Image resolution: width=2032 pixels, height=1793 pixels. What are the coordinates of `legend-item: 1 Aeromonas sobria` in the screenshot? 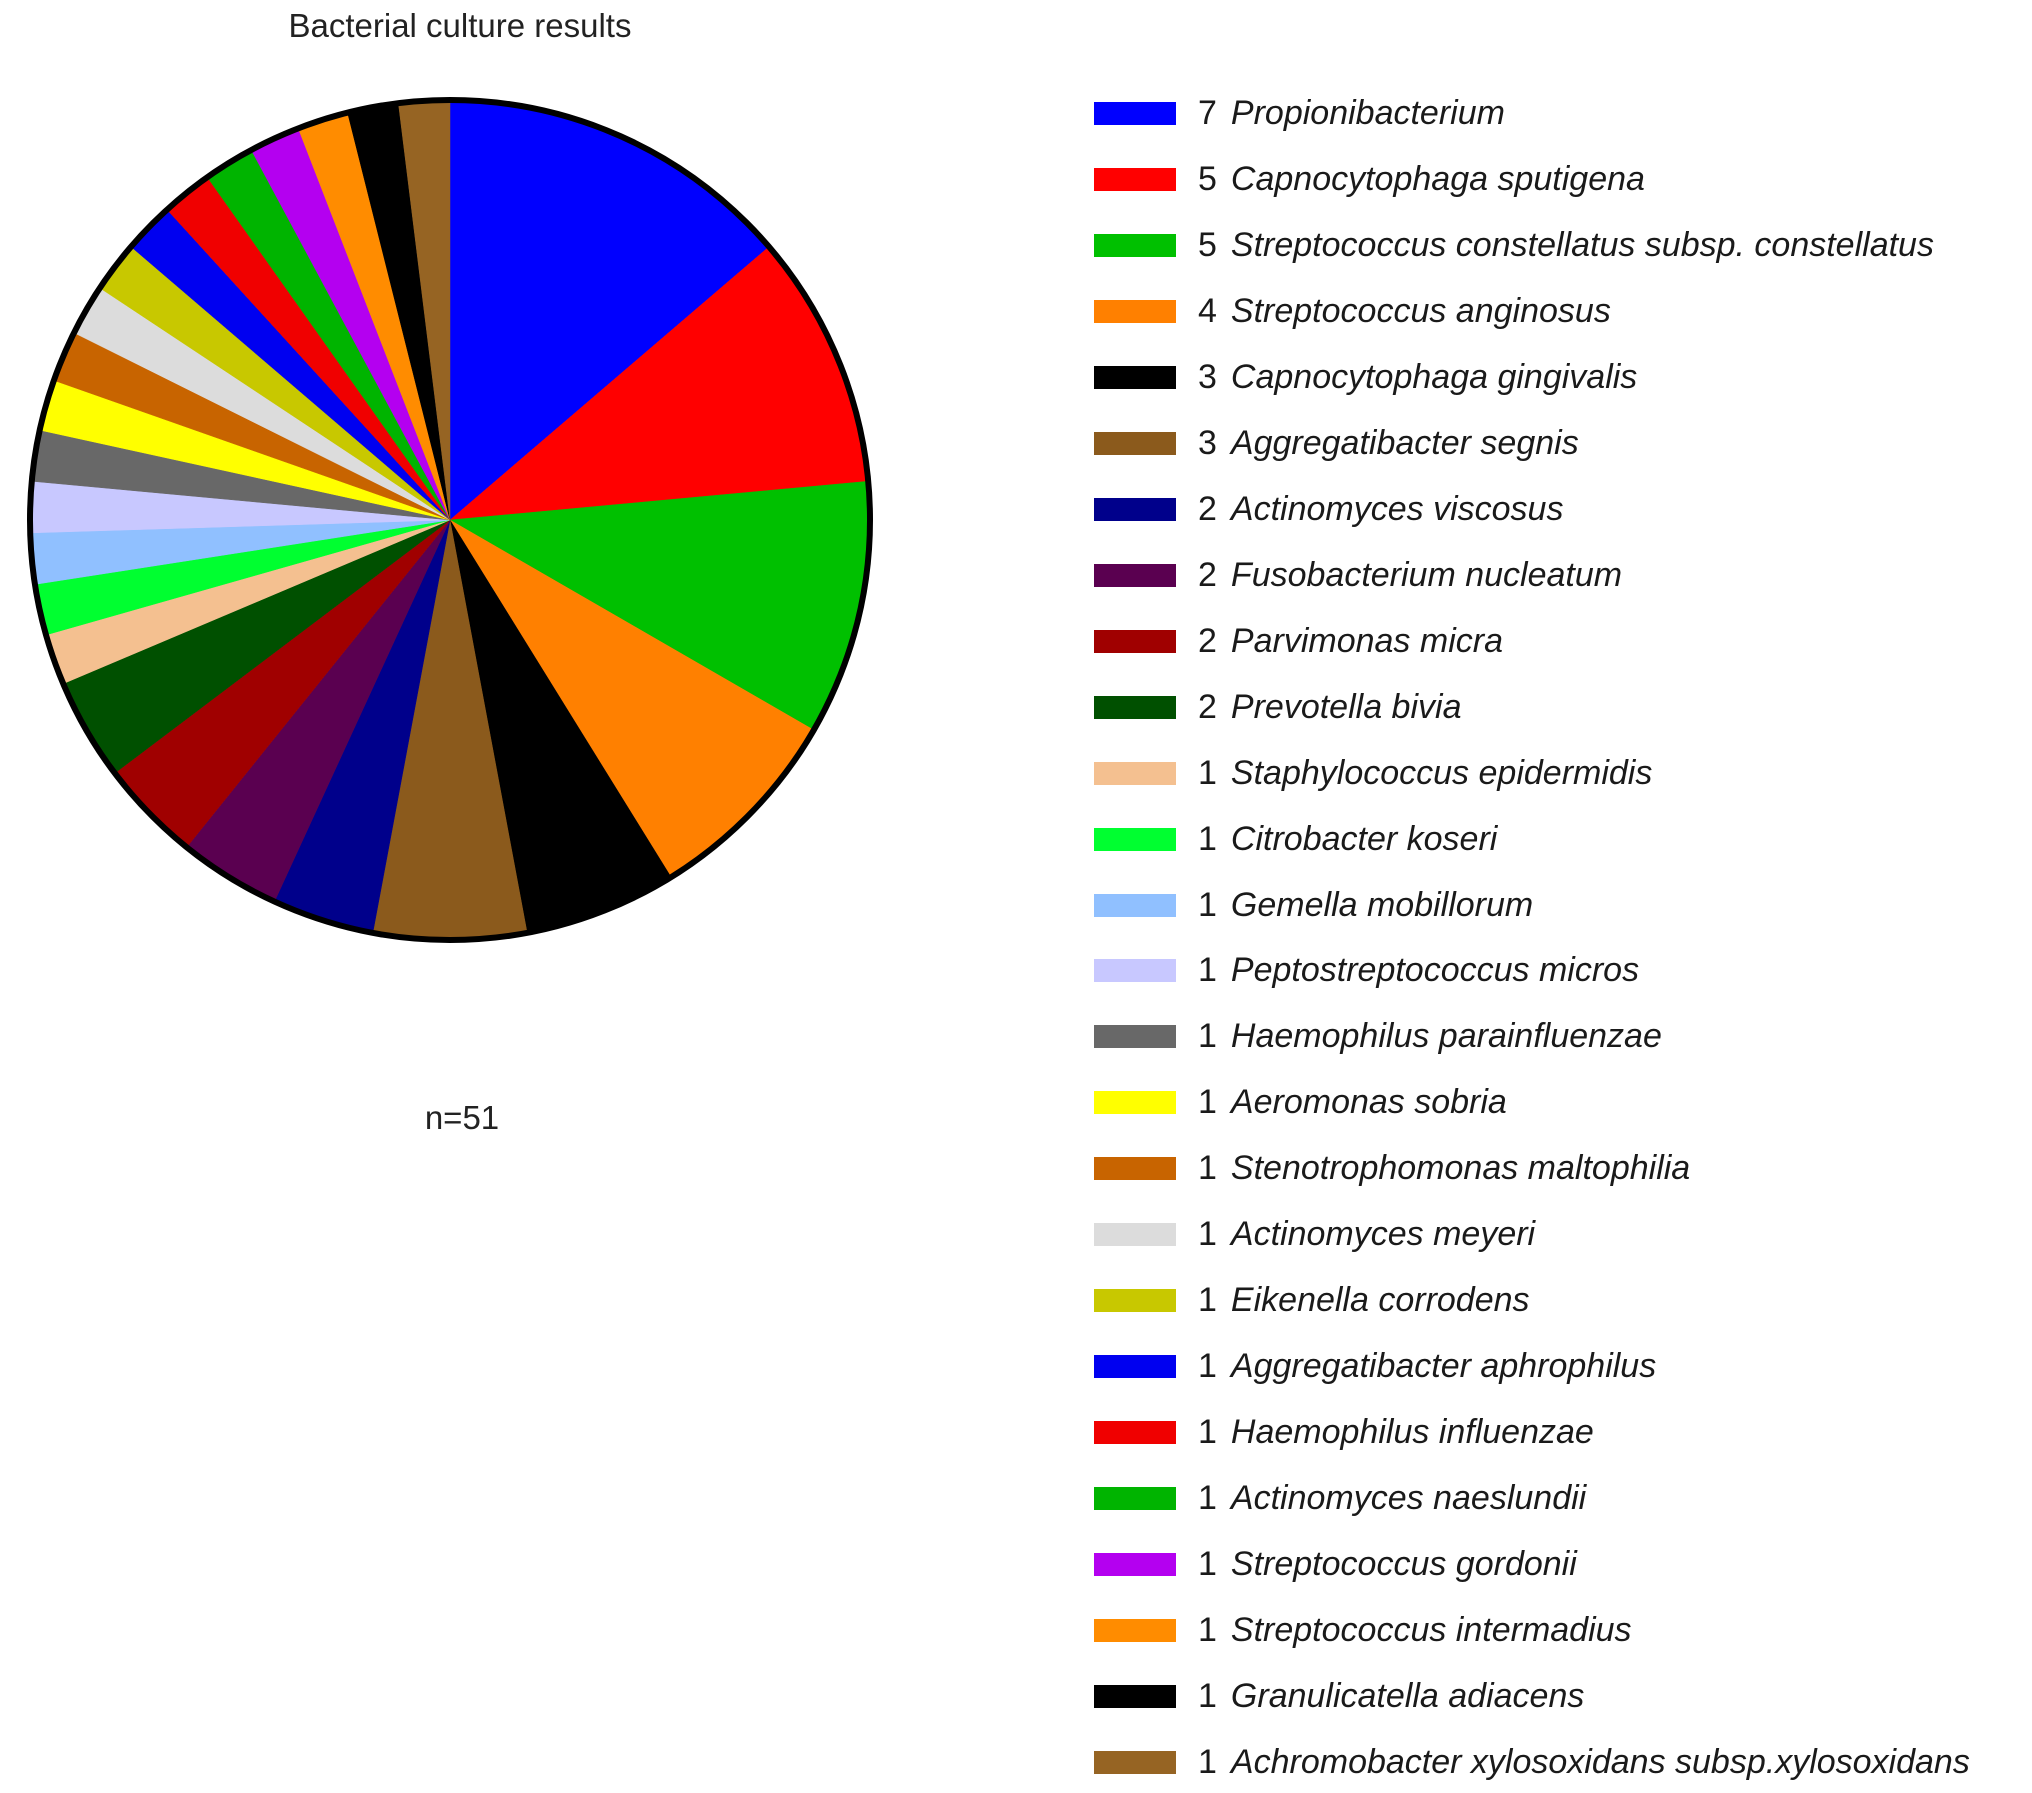 It's located at (1559, 1102).